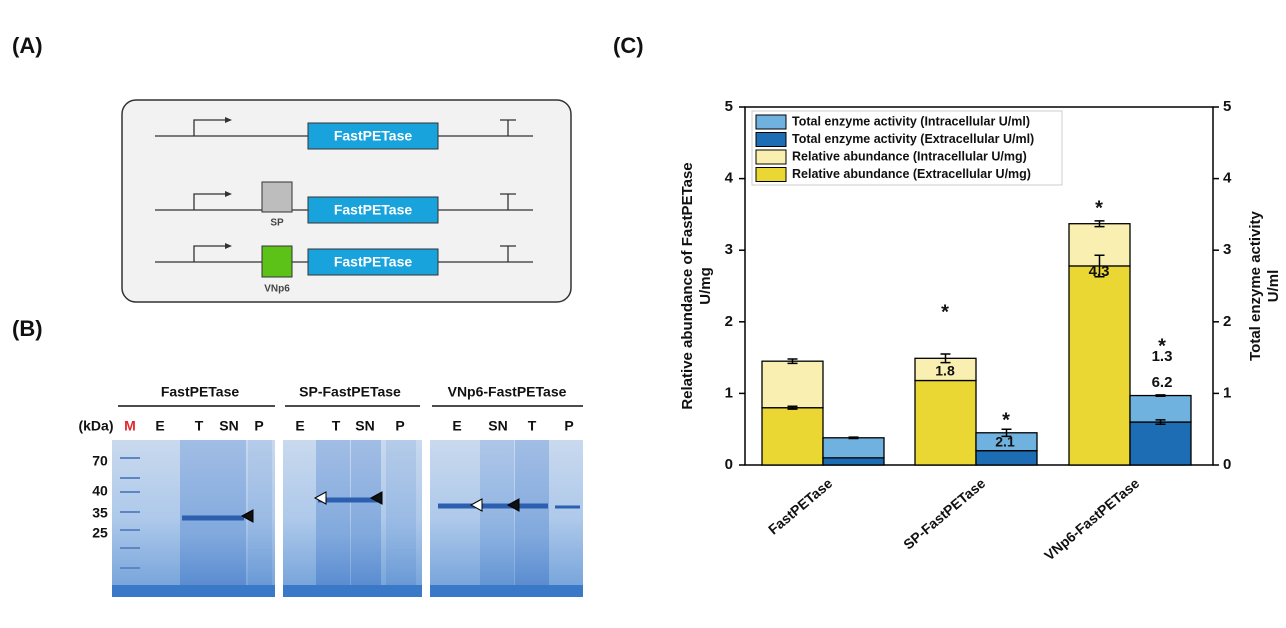  I want to click on x-tick-label: FastPETase, so click(800, 506).